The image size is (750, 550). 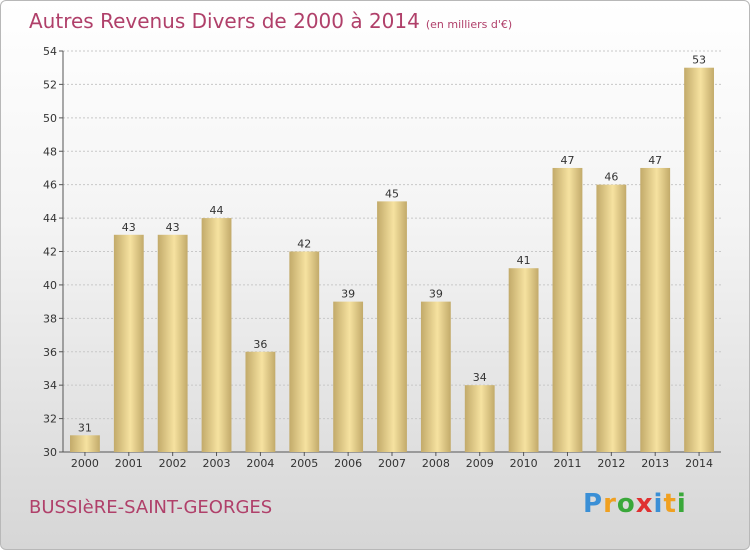 I want to click on value-label-2001: 43, so click(x=129, y=227).